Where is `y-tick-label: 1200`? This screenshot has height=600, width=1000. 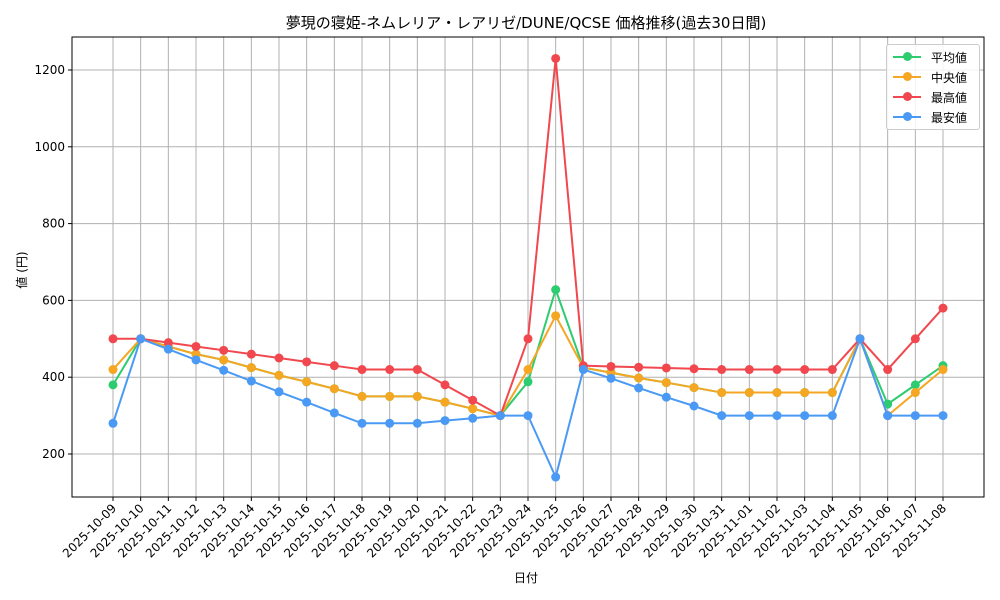 y-tick-label: 1200 is located at coordinates (49, 70).